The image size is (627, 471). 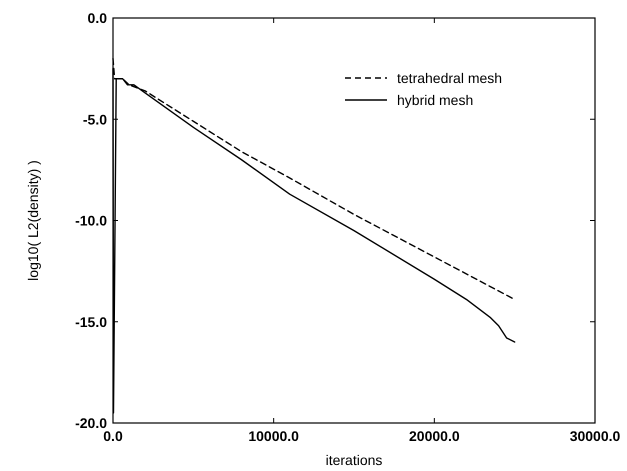 What do you see at coordinates (449, 78) in the screenshot?
I see `legend-label: tetrahedral mesh` at bounding box center [449, 78].